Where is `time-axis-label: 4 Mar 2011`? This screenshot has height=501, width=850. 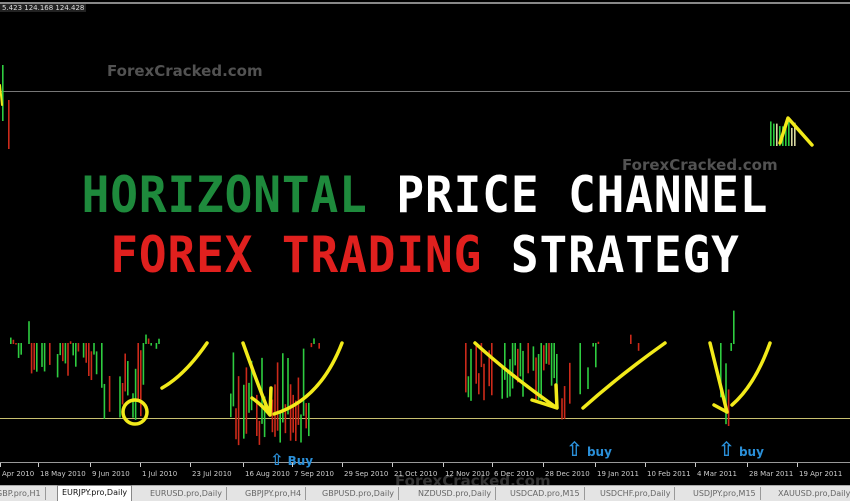 time-axis-label: 4 Mar 2011 is located at coordinates (717, 474).